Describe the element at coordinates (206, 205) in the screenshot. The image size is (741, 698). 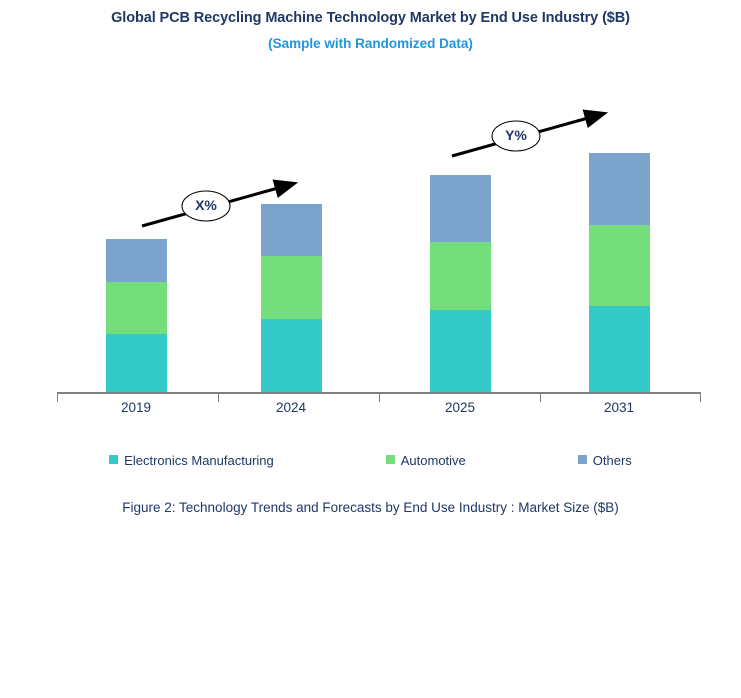
I see `growth-label-x: X%` at that location.